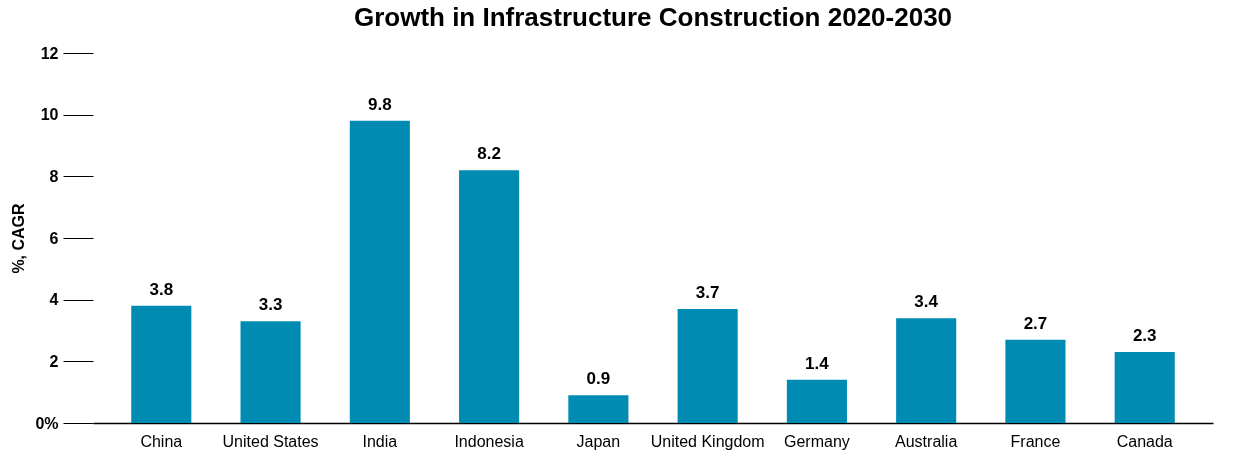 The width and height of the screenshot is (1252, 474). What do you see at coordinates (49, 115) in the screenshot?
I see `y-tick-label: 10` at bounding box center [49, 115].